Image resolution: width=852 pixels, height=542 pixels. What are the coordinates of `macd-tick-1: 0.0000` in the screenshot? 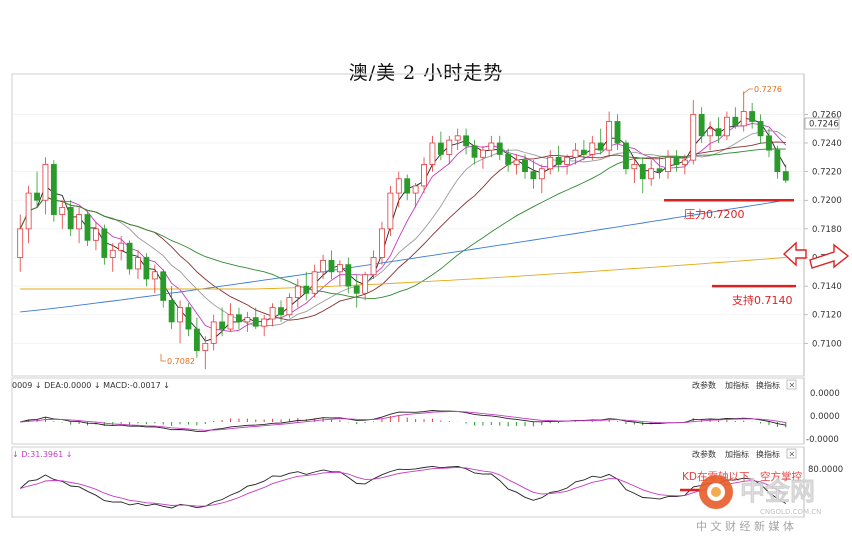 It's located at (825, 394).